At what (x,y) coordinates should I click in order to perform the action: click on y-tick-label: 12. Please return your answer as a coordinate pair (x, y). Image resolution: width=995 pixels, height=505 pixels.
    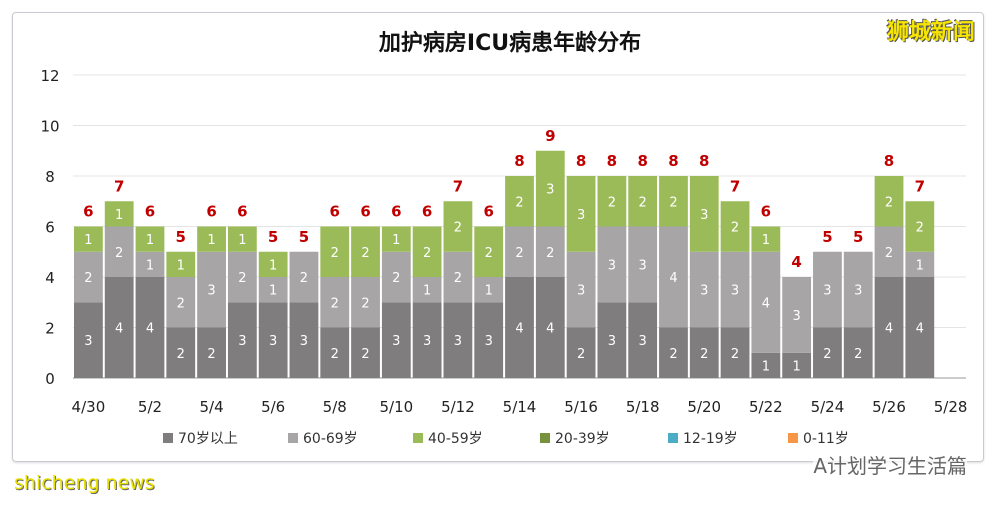
    Looking at the image, I should click on (49, 76).